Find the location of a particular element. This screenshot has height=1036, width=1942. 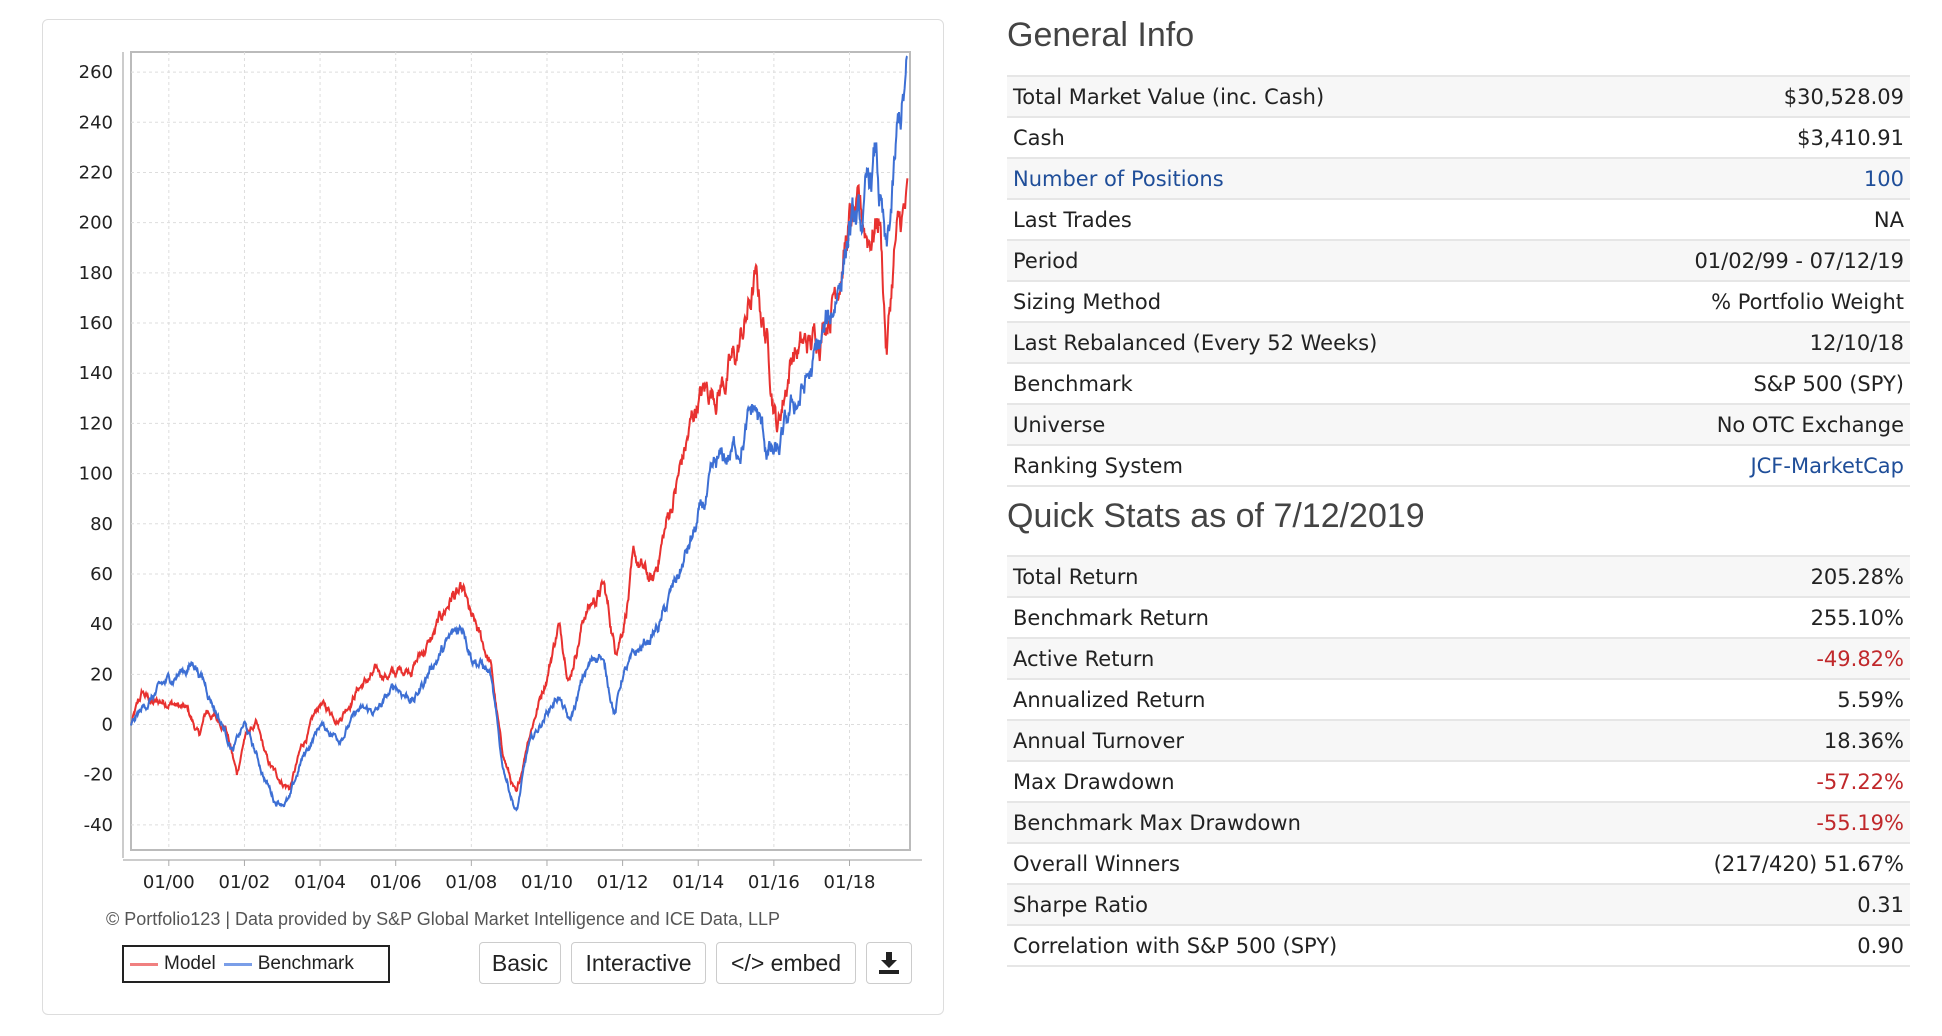

row-label: Annual Turnover is located at coordinates (1289, 740).